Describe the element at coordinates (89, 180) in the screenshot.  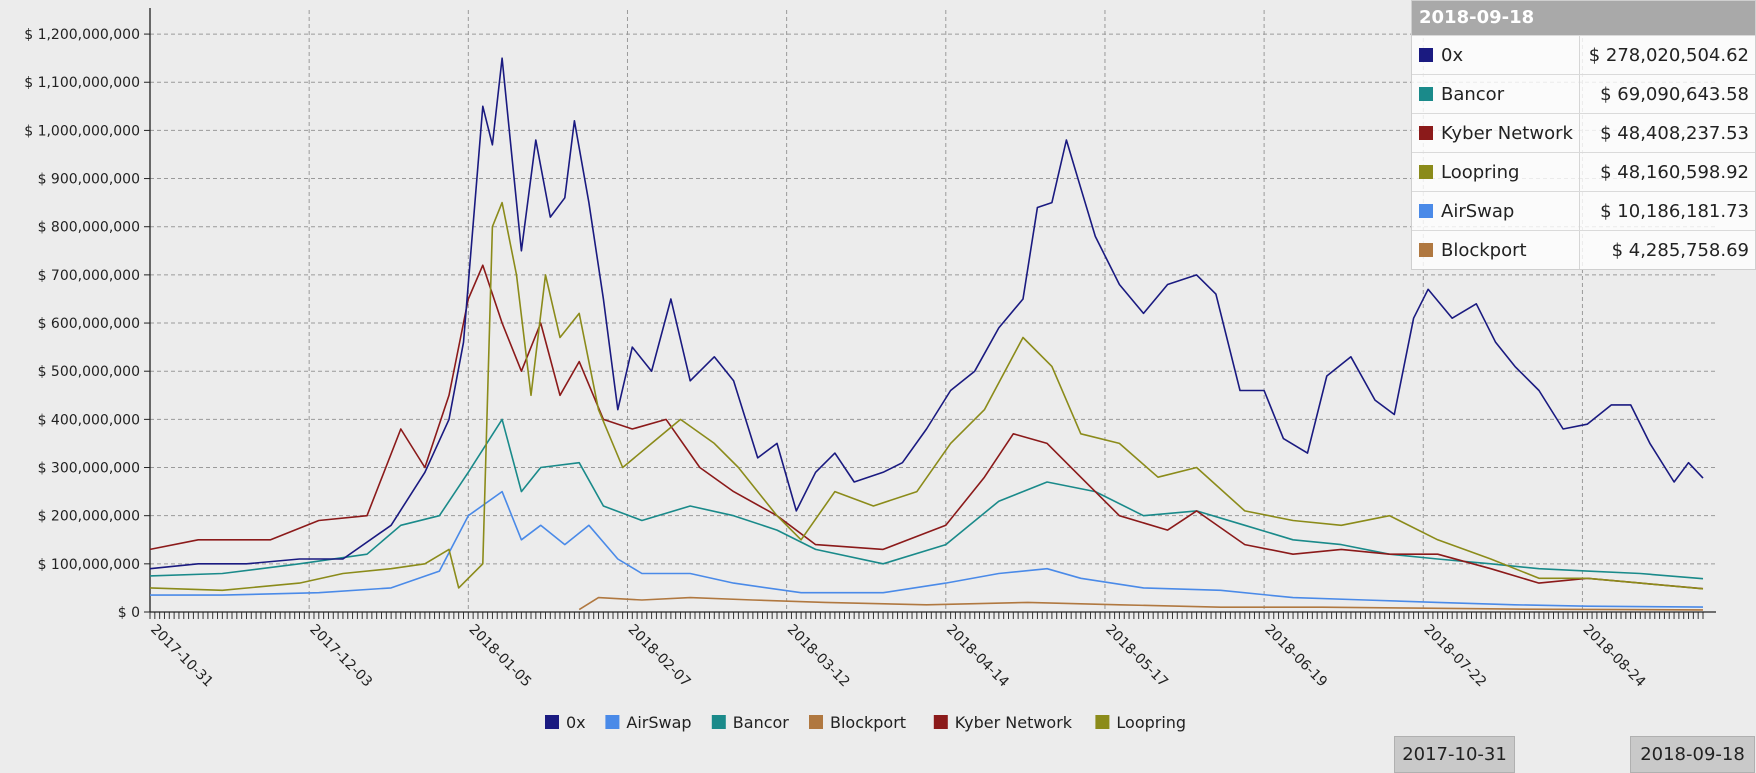
I see `y-tick-label: $ 900,000,000` at that location.